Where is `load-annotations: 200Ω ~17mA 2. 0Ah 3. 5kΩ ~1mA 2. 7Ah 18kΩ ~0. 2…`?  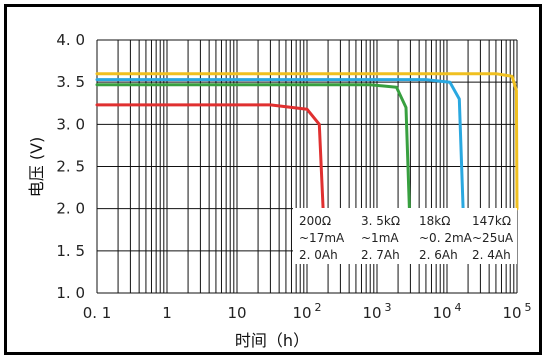
load-annotations: 200Ω ~17mA 2. 0Ah 3. 5kΩ ~1mA 2. 7Ah 18kΩ ~0. 2… is located at coordinates (405, 236).